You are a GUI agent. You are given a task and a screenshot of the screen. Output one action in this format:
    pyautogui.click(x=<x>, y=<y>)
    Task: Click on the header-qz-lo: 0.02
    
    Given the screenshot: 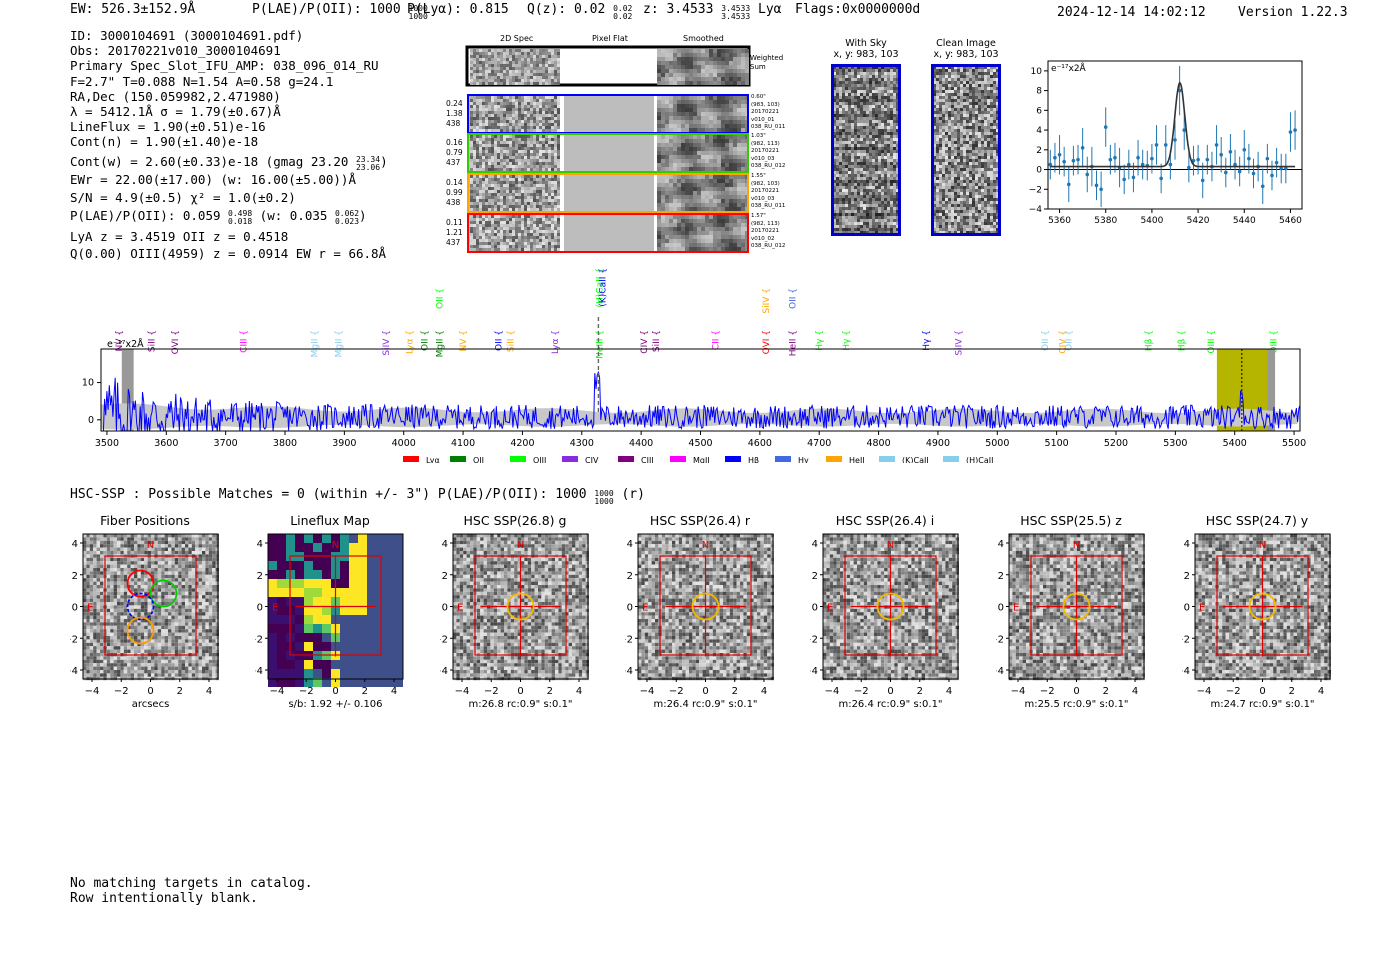 What is the action you would take?
    pyautogui.click(x=623, y=16)
    